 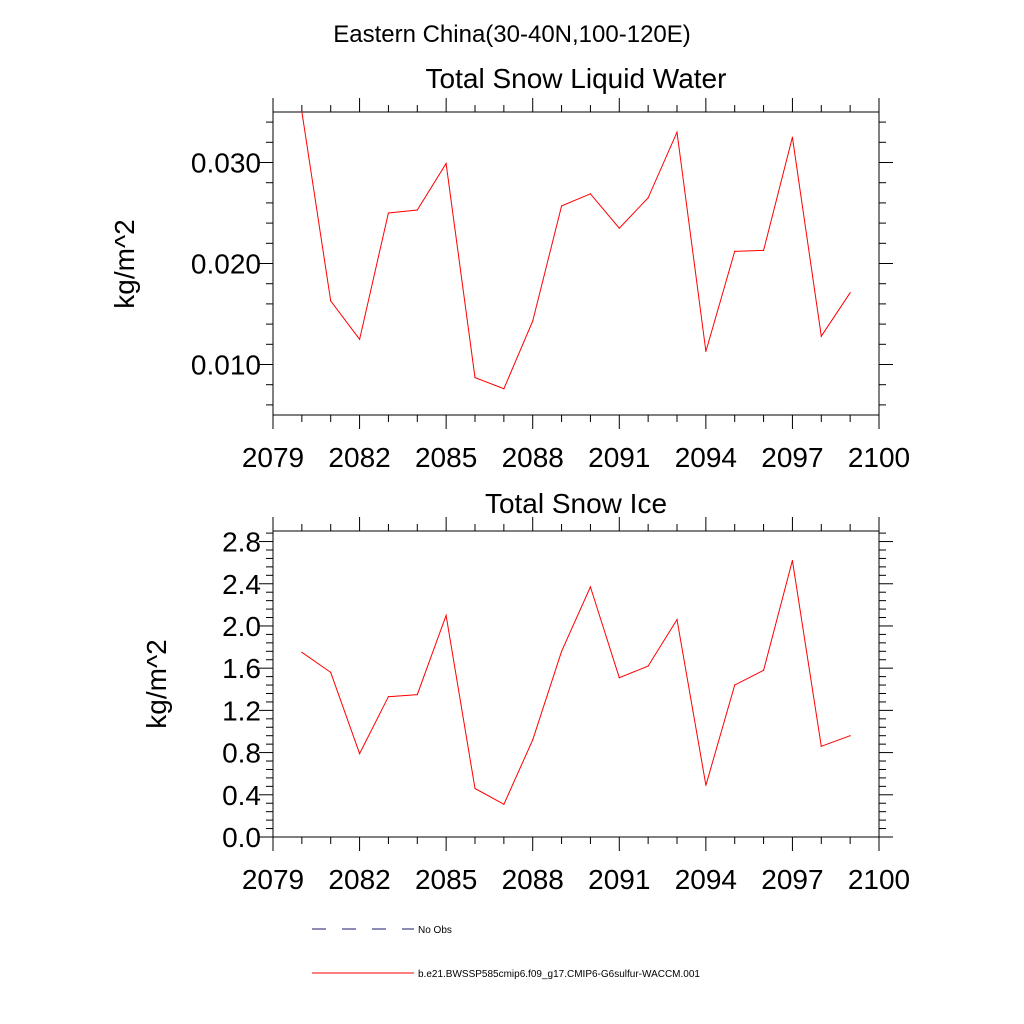 I want to click on chart-title: Total Snow Ice, so click(x=576, y=503).